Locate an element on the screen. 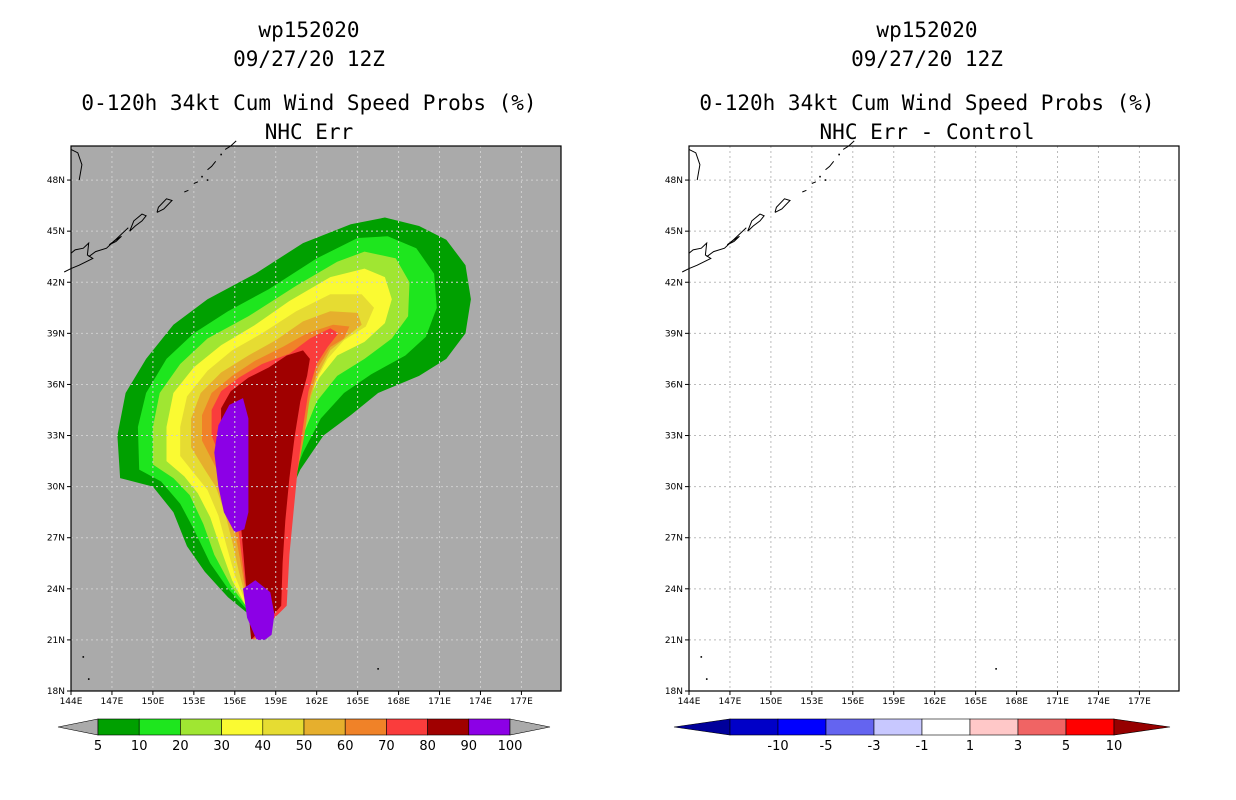 This screenshot has width=1236, height=800. colorbar-label: 3 is located at coordinates (1018, 746).